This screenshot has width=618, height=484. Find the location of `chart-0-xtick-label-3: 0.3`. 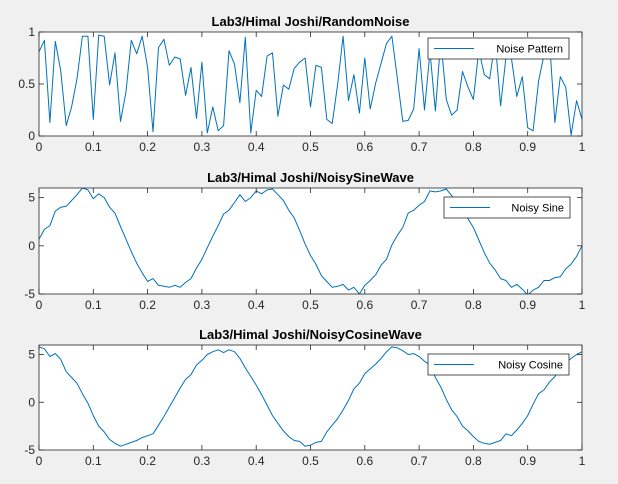

chart-0-xtick-label-3: 0.3 is located at coordinates (202, 147).